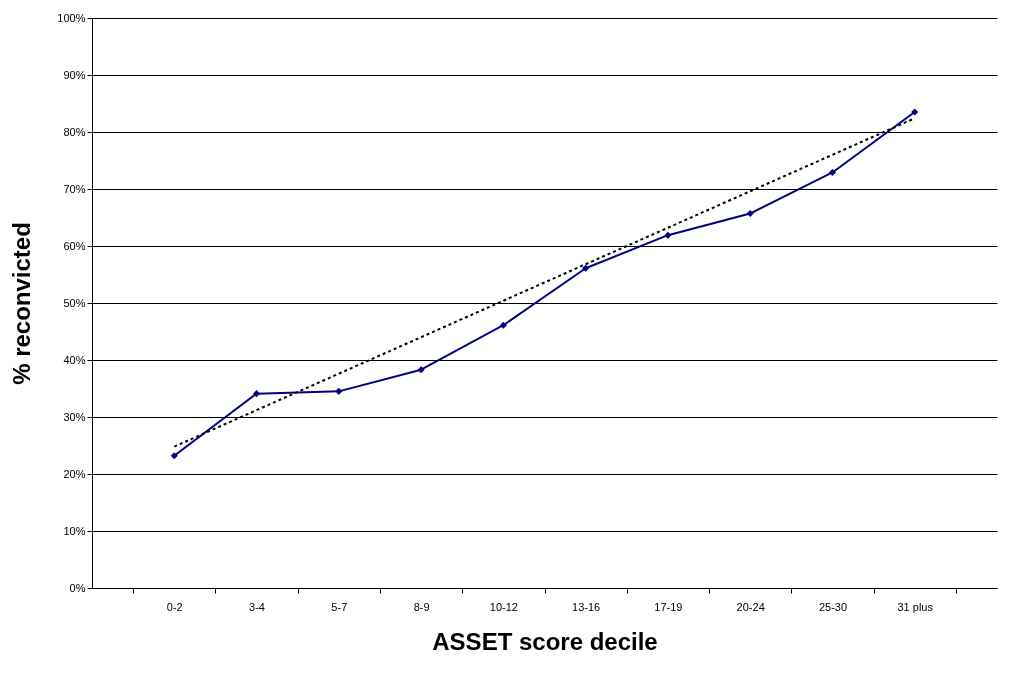 The height and width of the screenshot is (680, 1024). Describe the element at coordinates (750, 606) in the screenshot. I see `x-tick-label: 20-24` at that location.